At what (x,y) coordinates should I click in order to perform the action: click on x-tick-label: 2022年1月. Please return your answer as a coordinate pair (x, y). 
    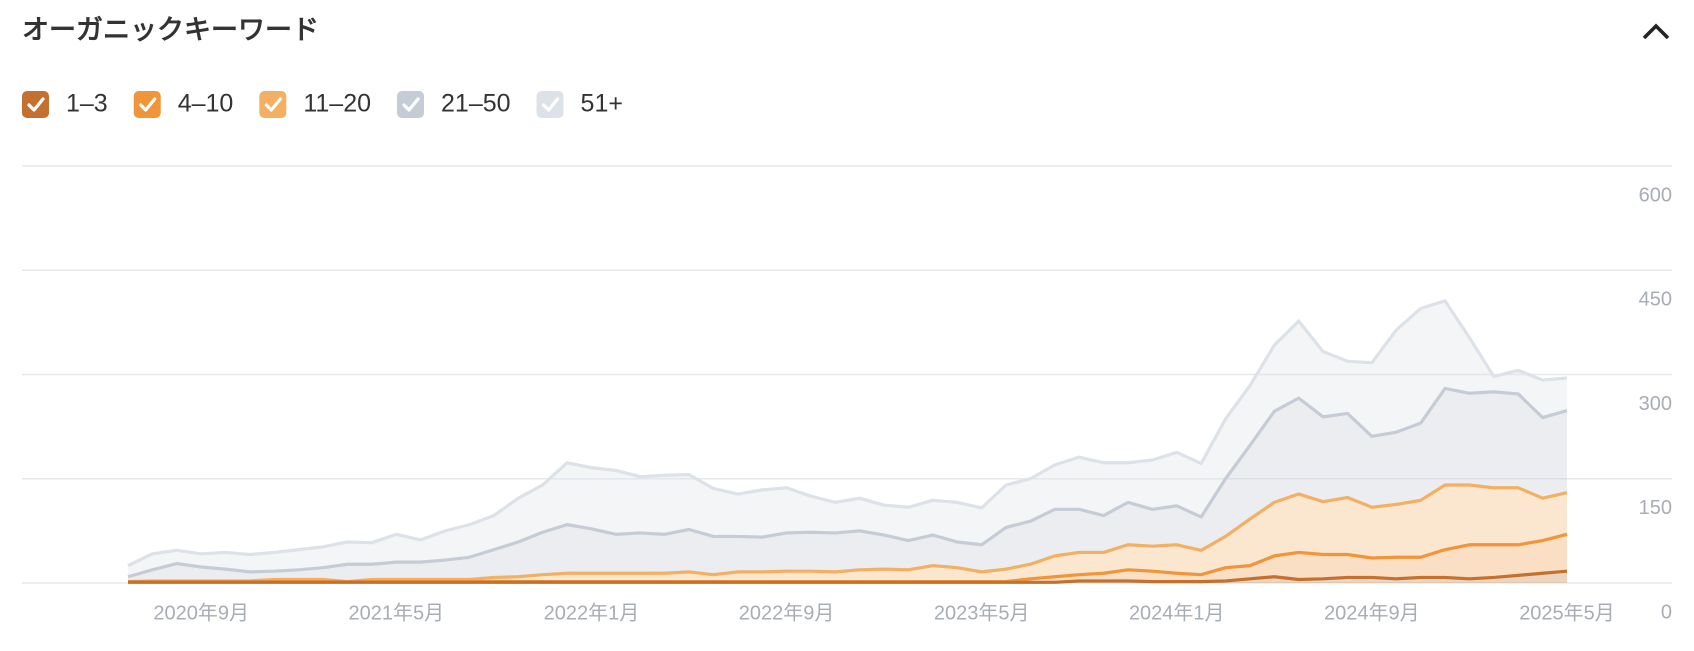
    Looking at the image, I should click on (592, 612).